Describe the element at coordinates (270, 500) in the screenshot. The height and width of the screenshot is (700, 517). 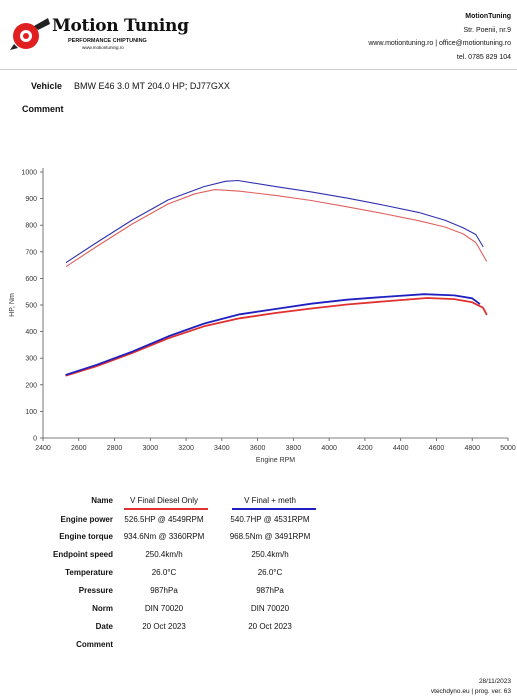
I see `series-name-meth: V Final + meth` at that location.